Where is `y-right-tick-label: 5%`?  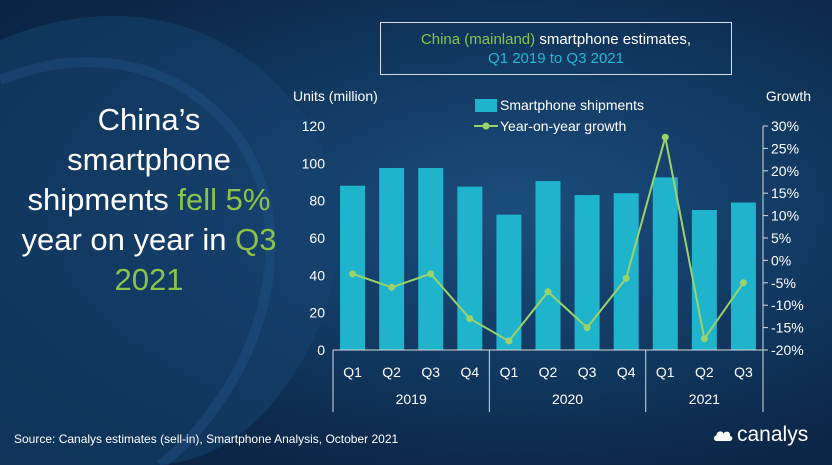
y-right-tick-label: 5% is located at coordinates (781, 238).